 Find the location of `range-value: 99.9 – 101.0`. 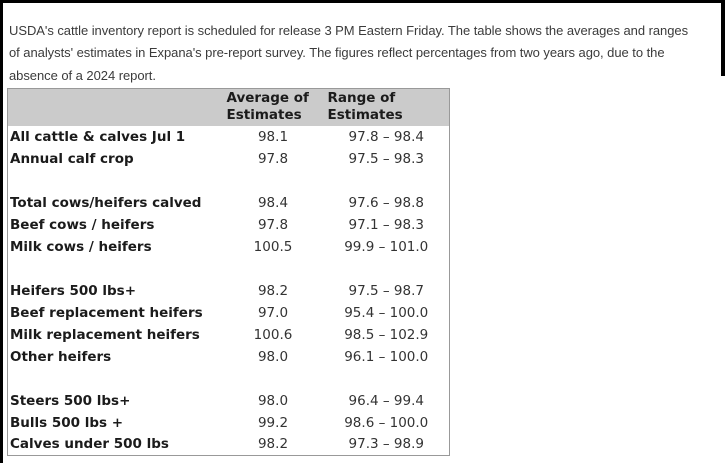

range-value: 99.9 – 101.0 is located at coordinates (386, 246).